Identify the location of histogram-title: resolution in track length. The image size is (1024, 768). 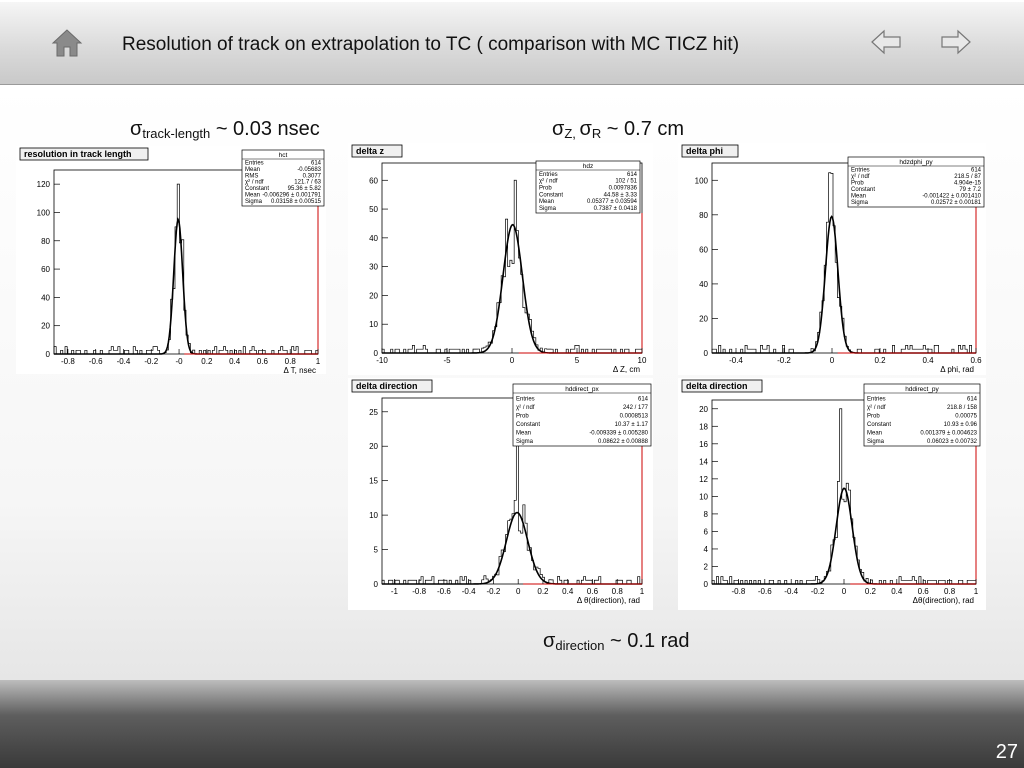
(84, 154).